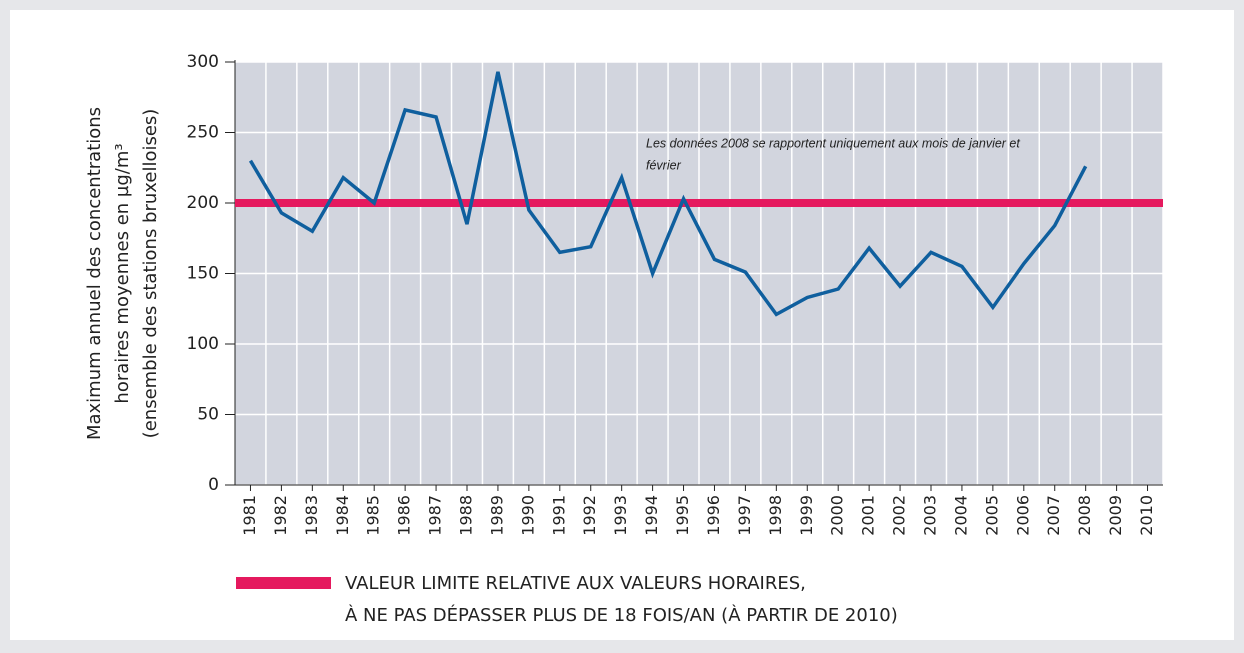 The image size is (1244, 653). What do you see at coordinates (1115, 515) in the screenshot?
I see `x-tick-label: 2009` at bounding box center [1115, 515].